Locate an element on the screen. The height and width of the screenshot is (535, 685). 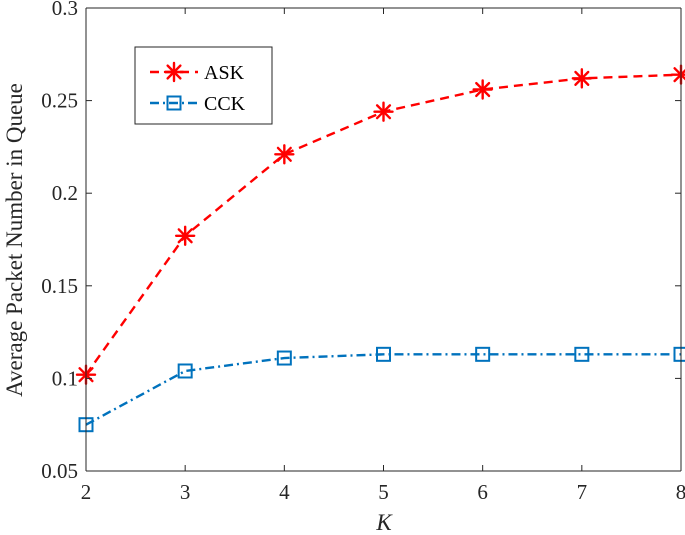
x-tick-label: 6 is located at coordinates (482, 492).